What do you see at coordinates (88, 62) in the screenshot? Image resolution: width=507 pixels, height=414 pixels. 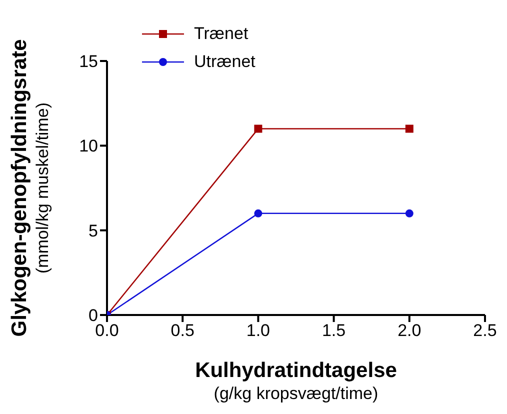 I see `y-tick-label: 15` at bounding box center [88, 62].